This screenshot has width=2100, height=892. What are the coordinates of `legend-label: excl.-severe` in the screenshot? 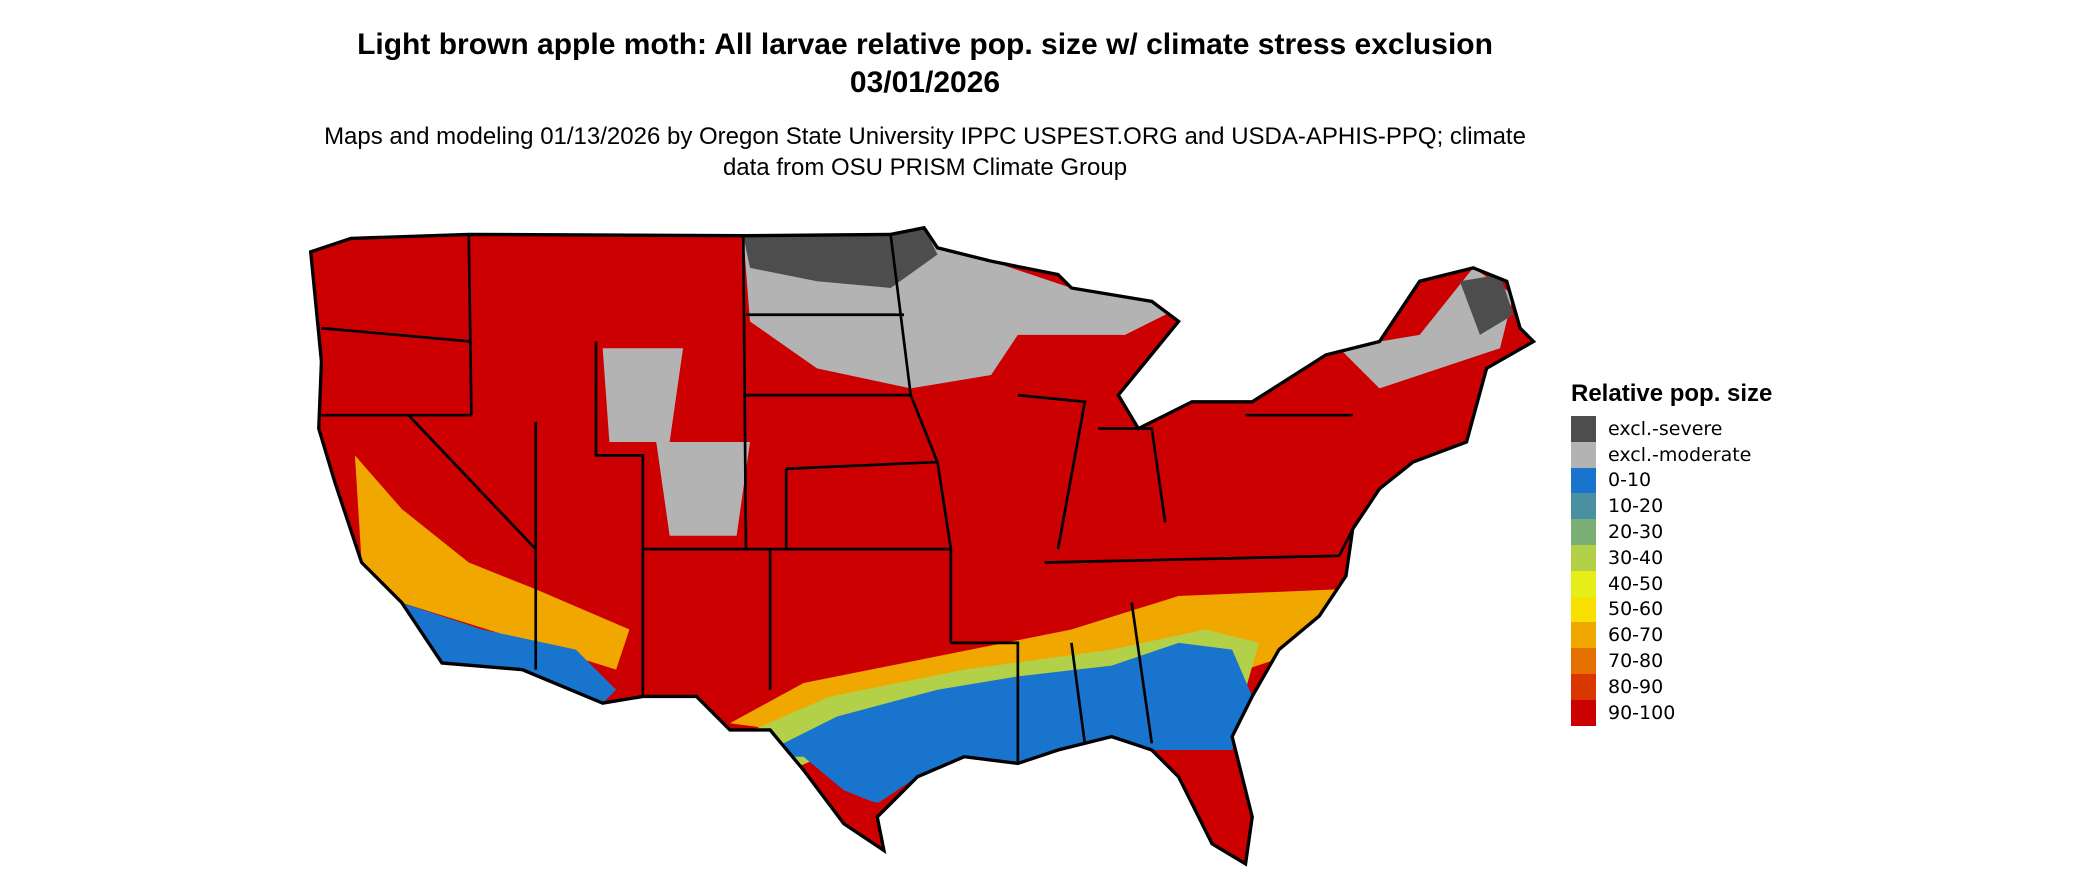 It's located at (1665, 428).